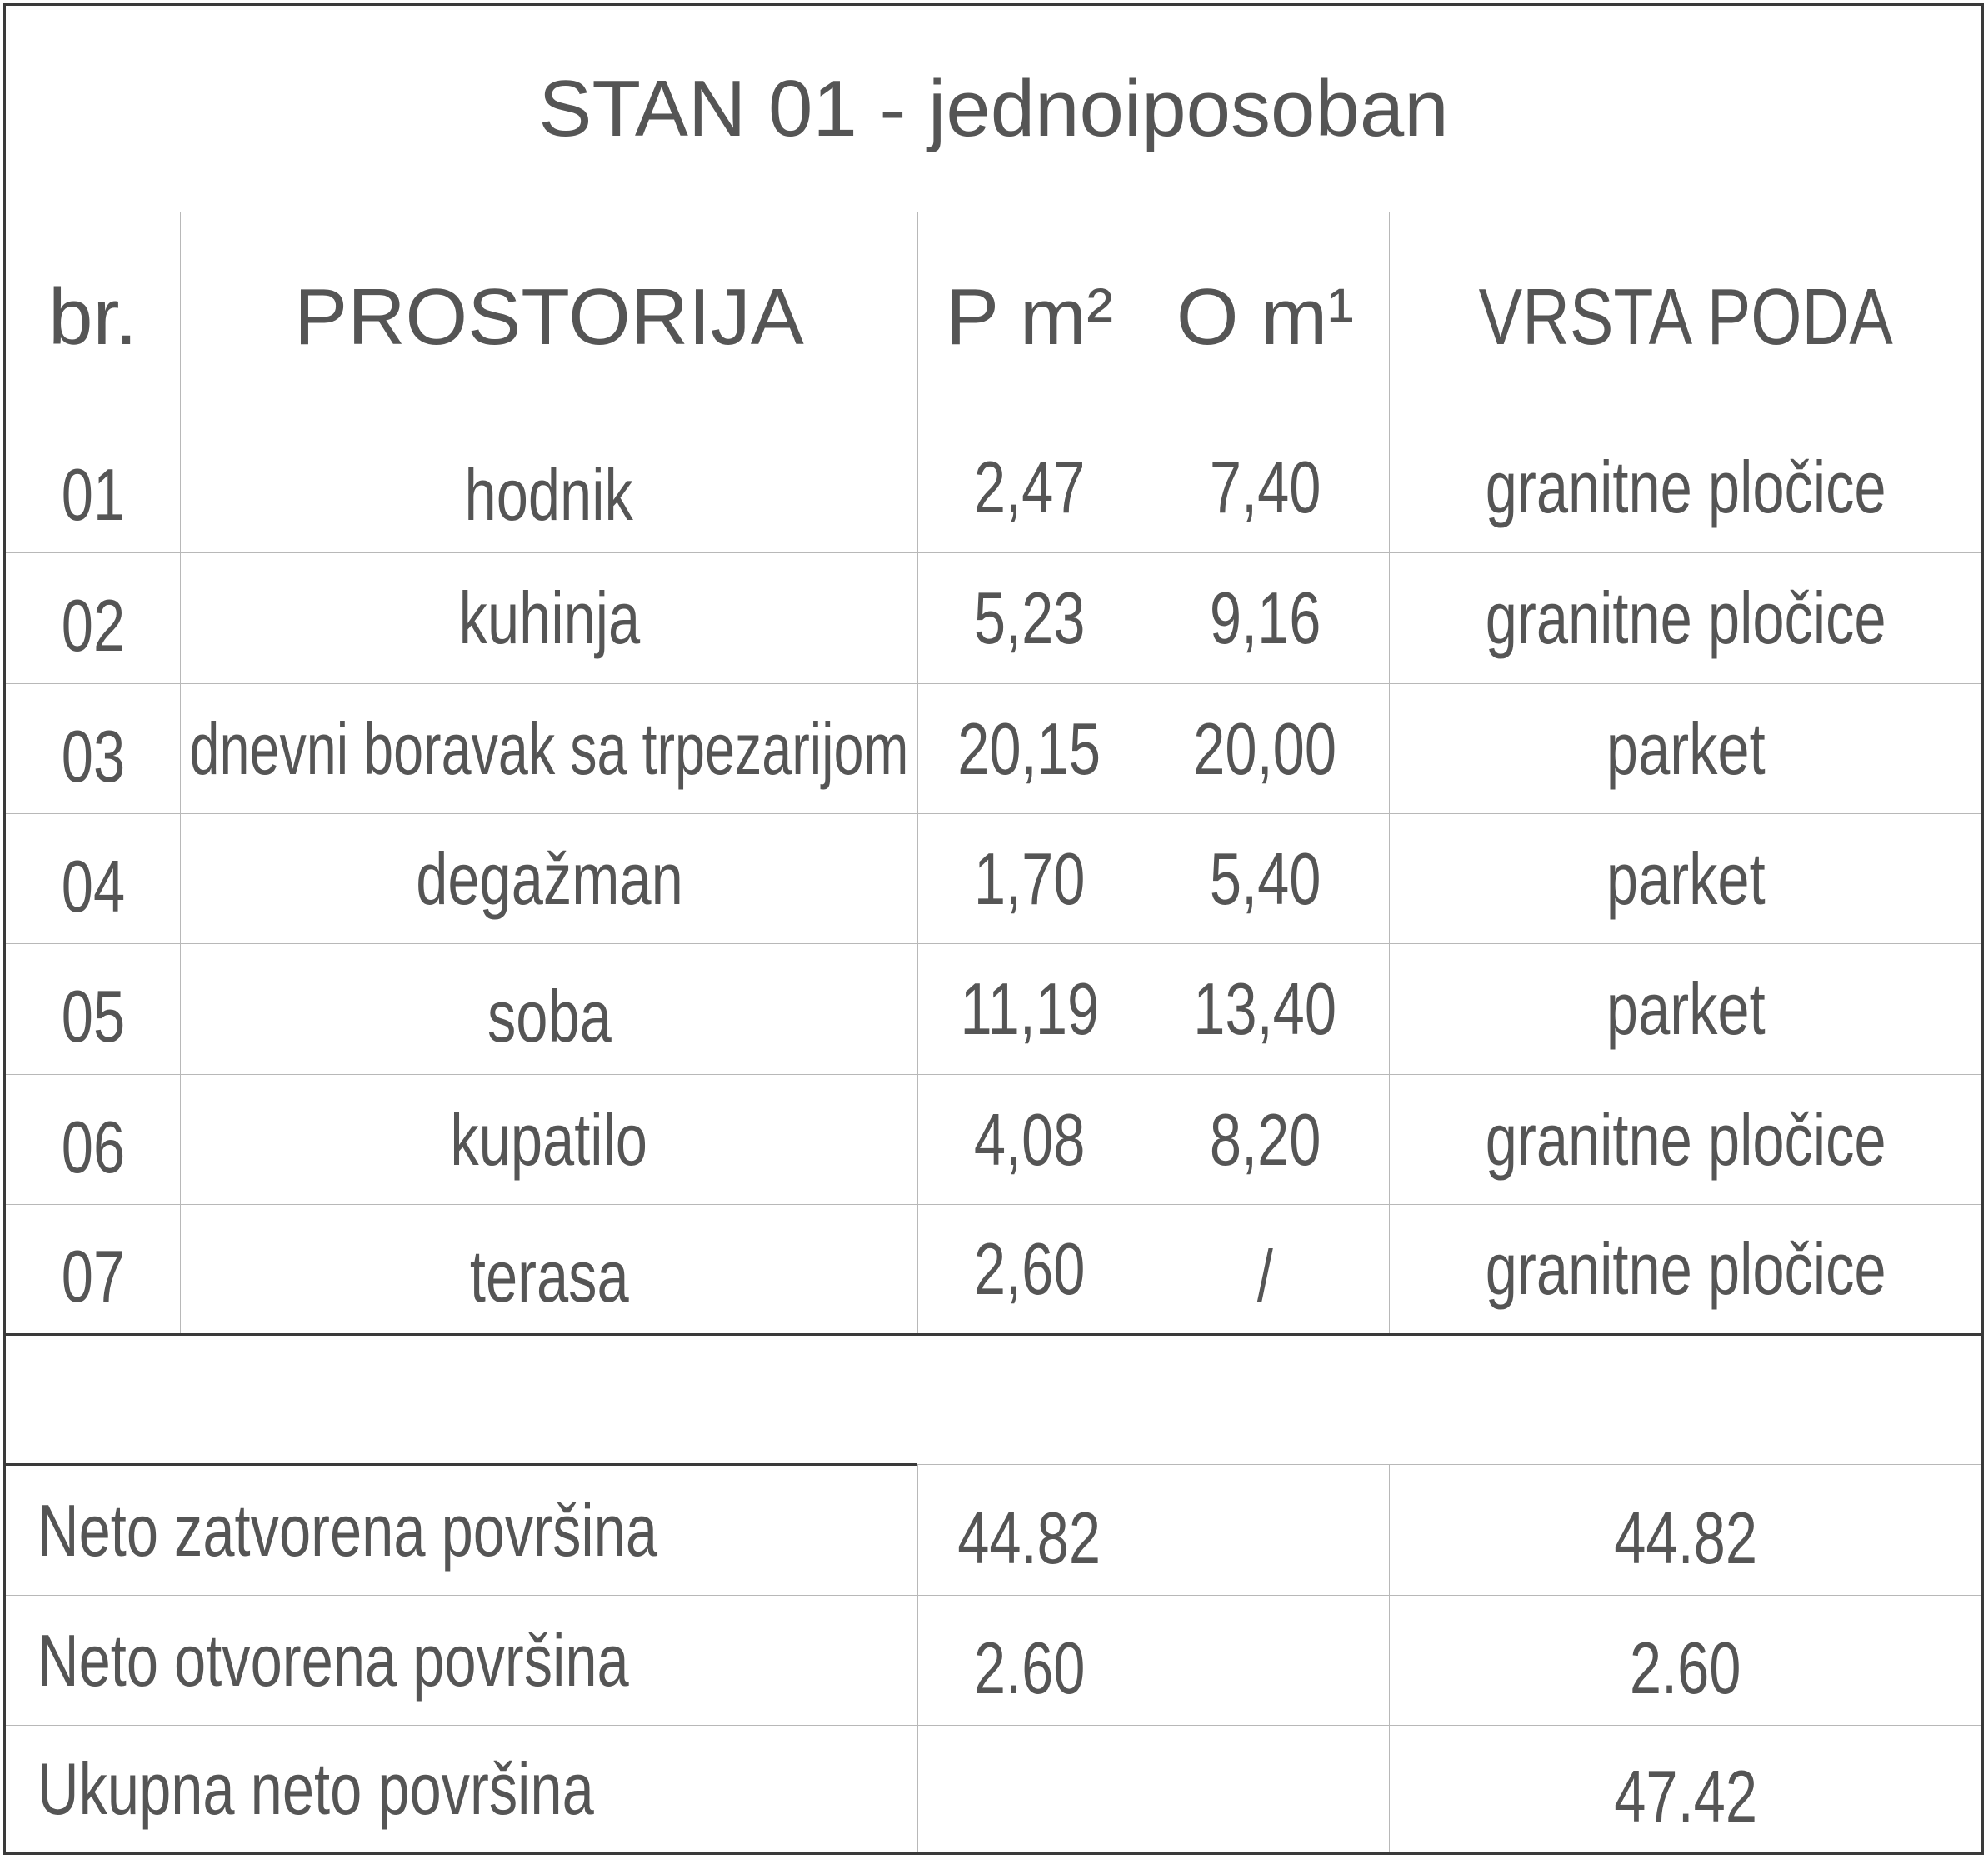  I want to click on header-room-label: PROSTORIJA, so click(549, 317).